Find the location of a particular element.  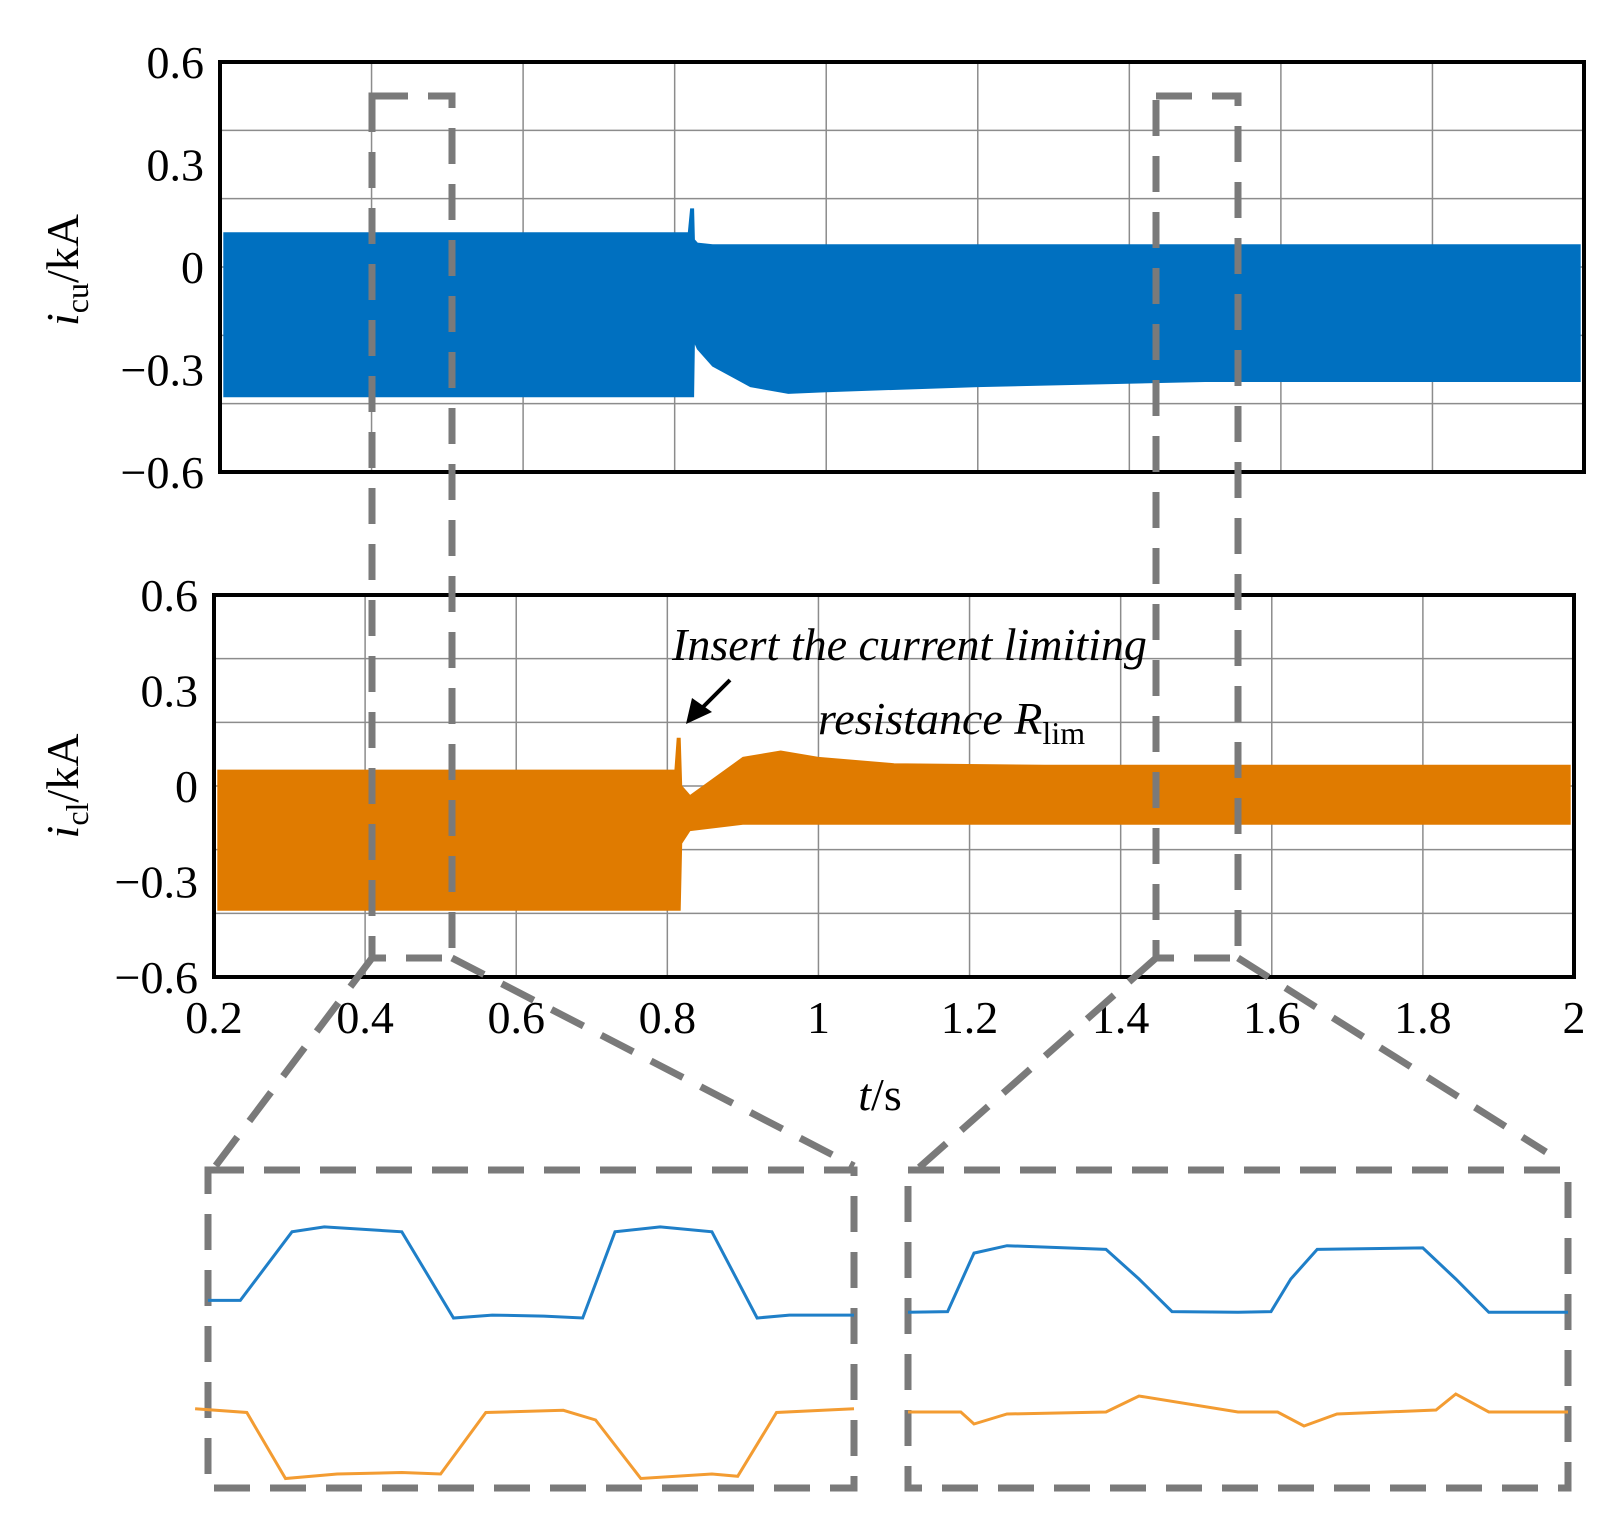

svg-text: icl/kA is located at coordinates (66, 786).